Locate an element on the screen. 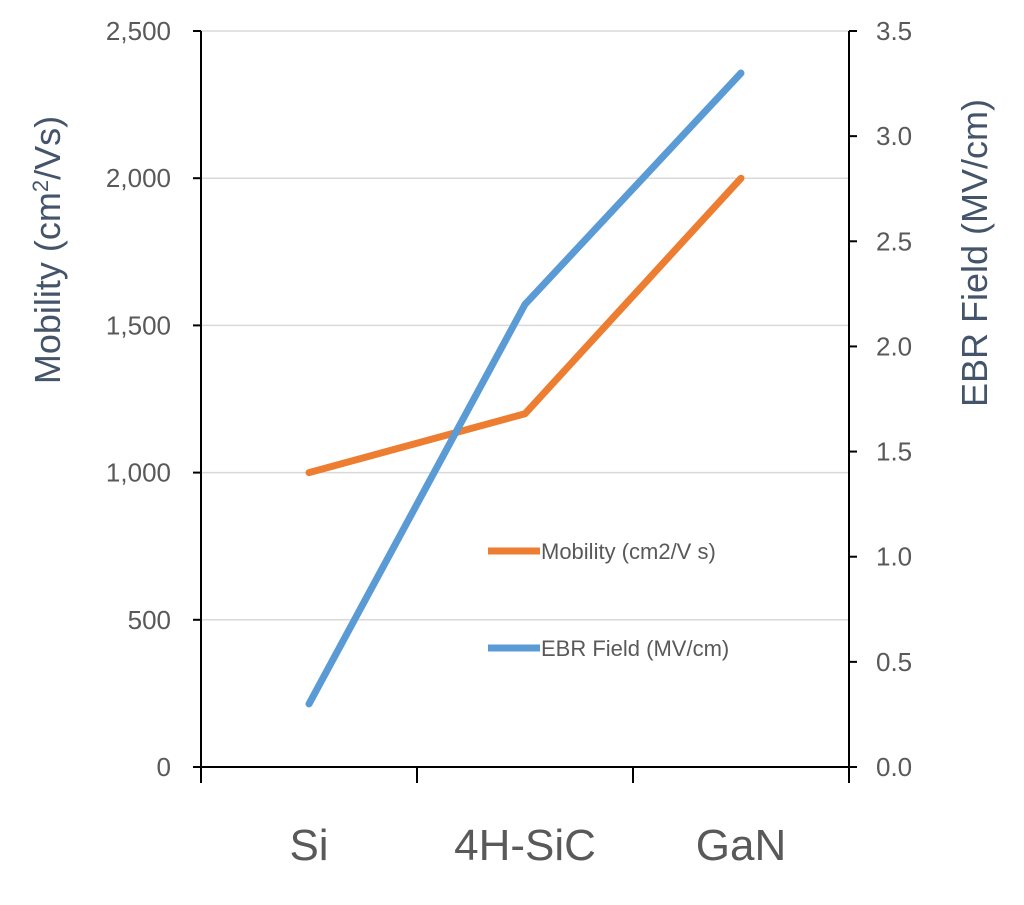 Image resolution: width=1024 pixels, height=905 pixels. category-label: GaN is located at coordinates (741, 845).